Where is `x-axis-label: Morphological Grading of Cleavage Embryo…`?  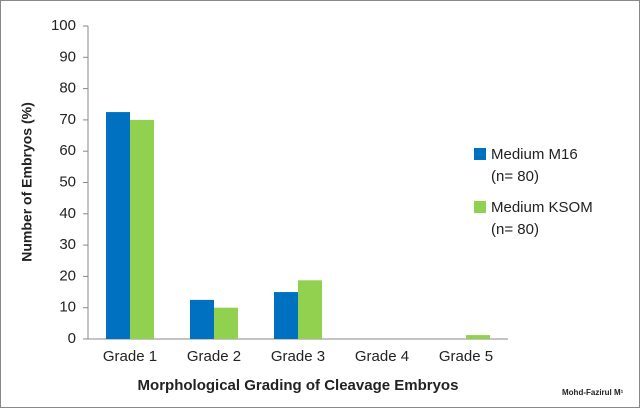
x-axis-label: Morphological Grading of Cleavage Embryo… is located at coordinates (298, 385).